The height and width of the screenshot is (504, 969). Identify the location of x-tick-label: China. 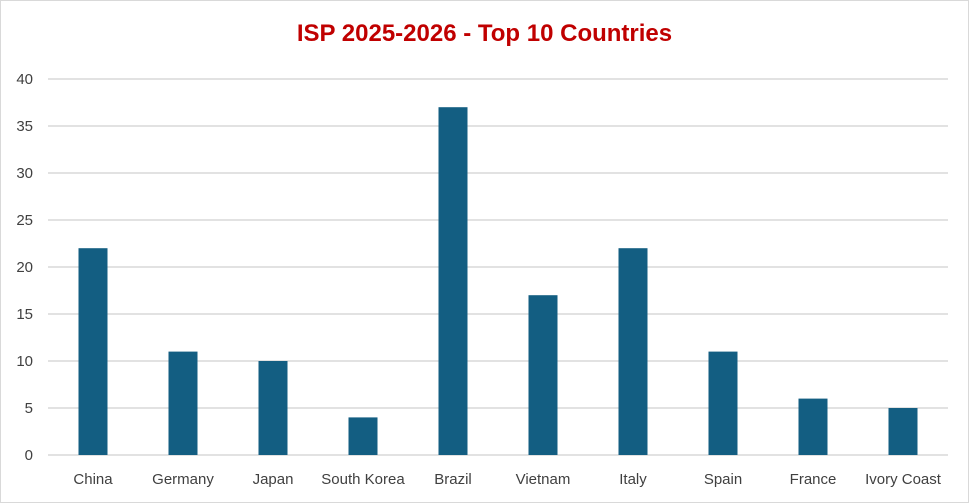
(93, 479).